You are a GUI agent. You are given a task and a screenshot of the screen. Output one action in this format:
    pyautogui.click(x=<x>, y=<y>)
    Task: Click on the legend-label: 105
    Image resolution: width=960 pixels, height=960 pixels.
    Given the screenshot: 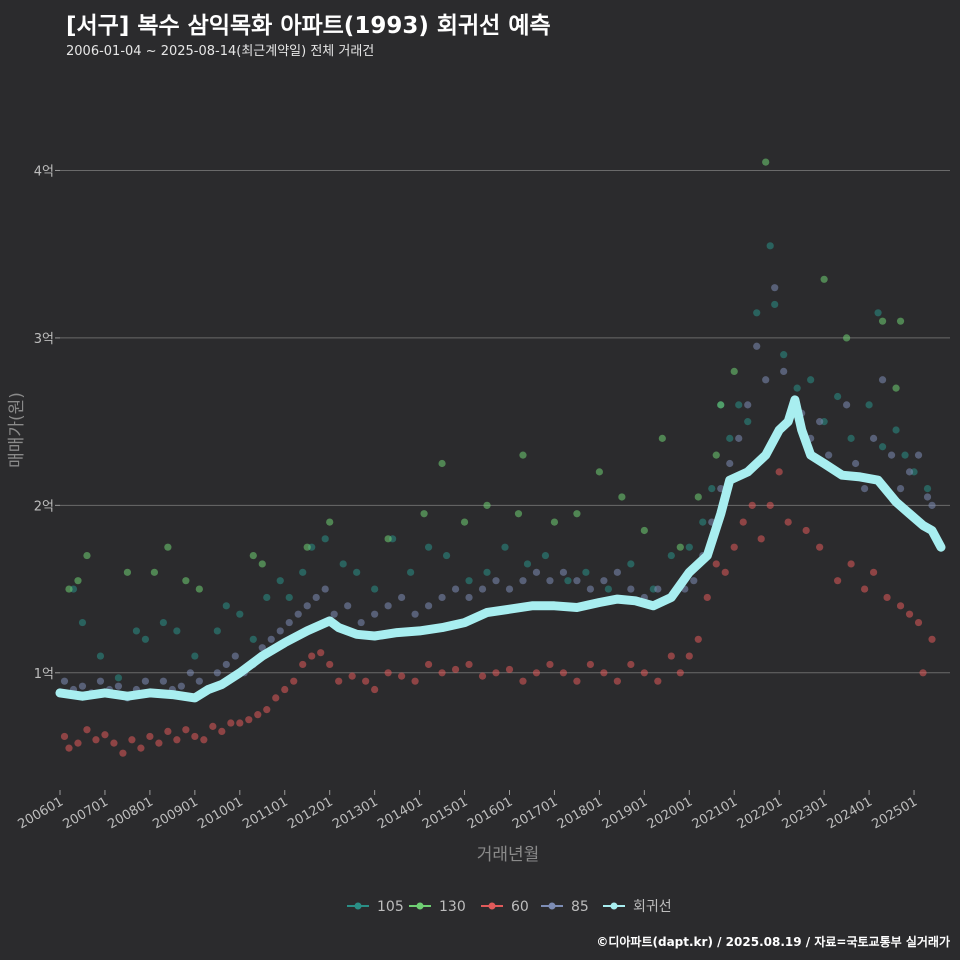 What is the action you would take?
    pyautogui.click(x=390, y=907)
    